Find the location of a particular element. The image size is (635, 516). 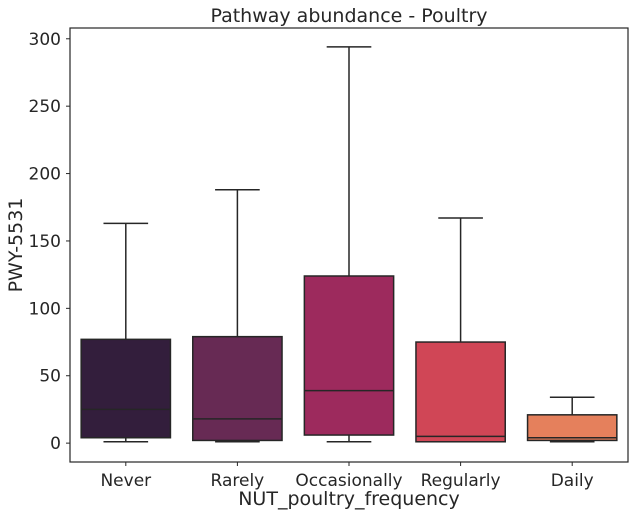

x-tick-label-never: Never is located at coordinates (125, 481).